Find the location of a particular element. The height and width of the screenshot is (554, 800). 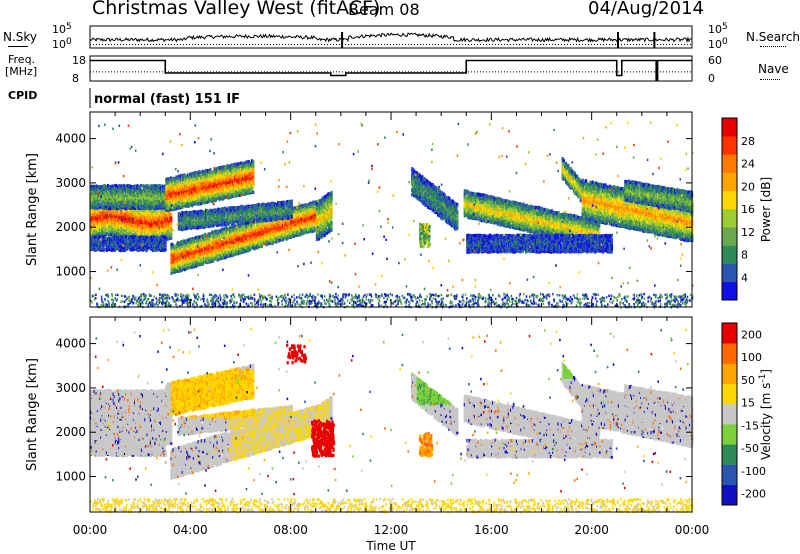

velocity-ytick-label-0: 1000 is located at coordinates (70, 477).